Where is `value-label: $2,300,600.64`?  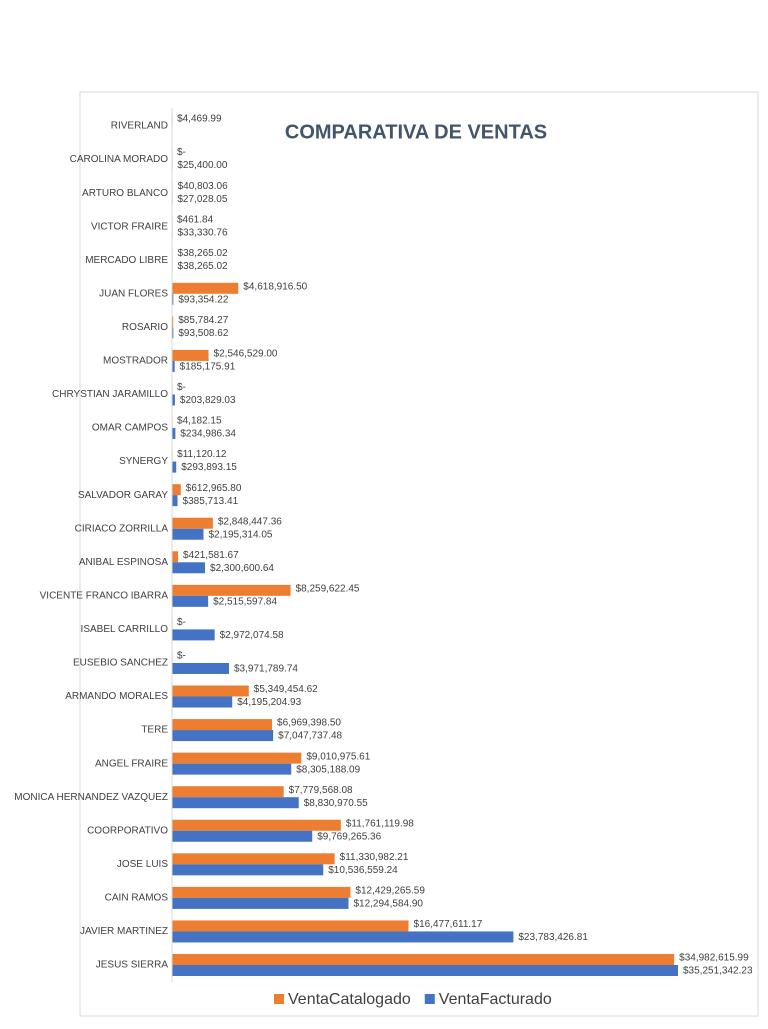
value-label: $2,300,600.64 is located at coordinates (242, 568).